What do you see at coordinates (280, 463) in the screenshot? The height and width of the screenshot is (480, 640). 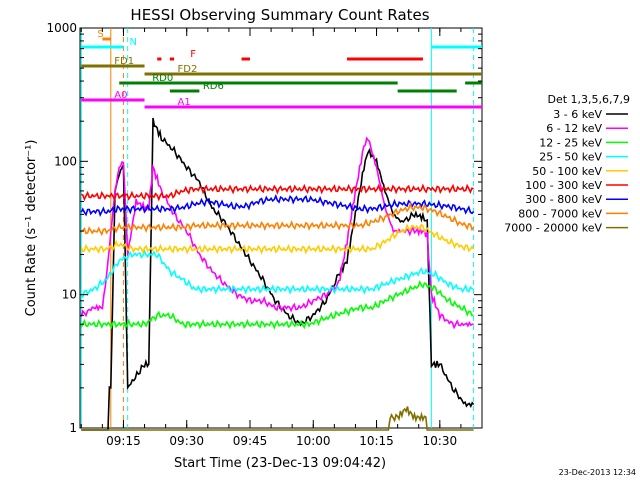 I see `x-axis-label: Start Time (23-Dec-13 09:04:42)` at bounding box center [280, 463].